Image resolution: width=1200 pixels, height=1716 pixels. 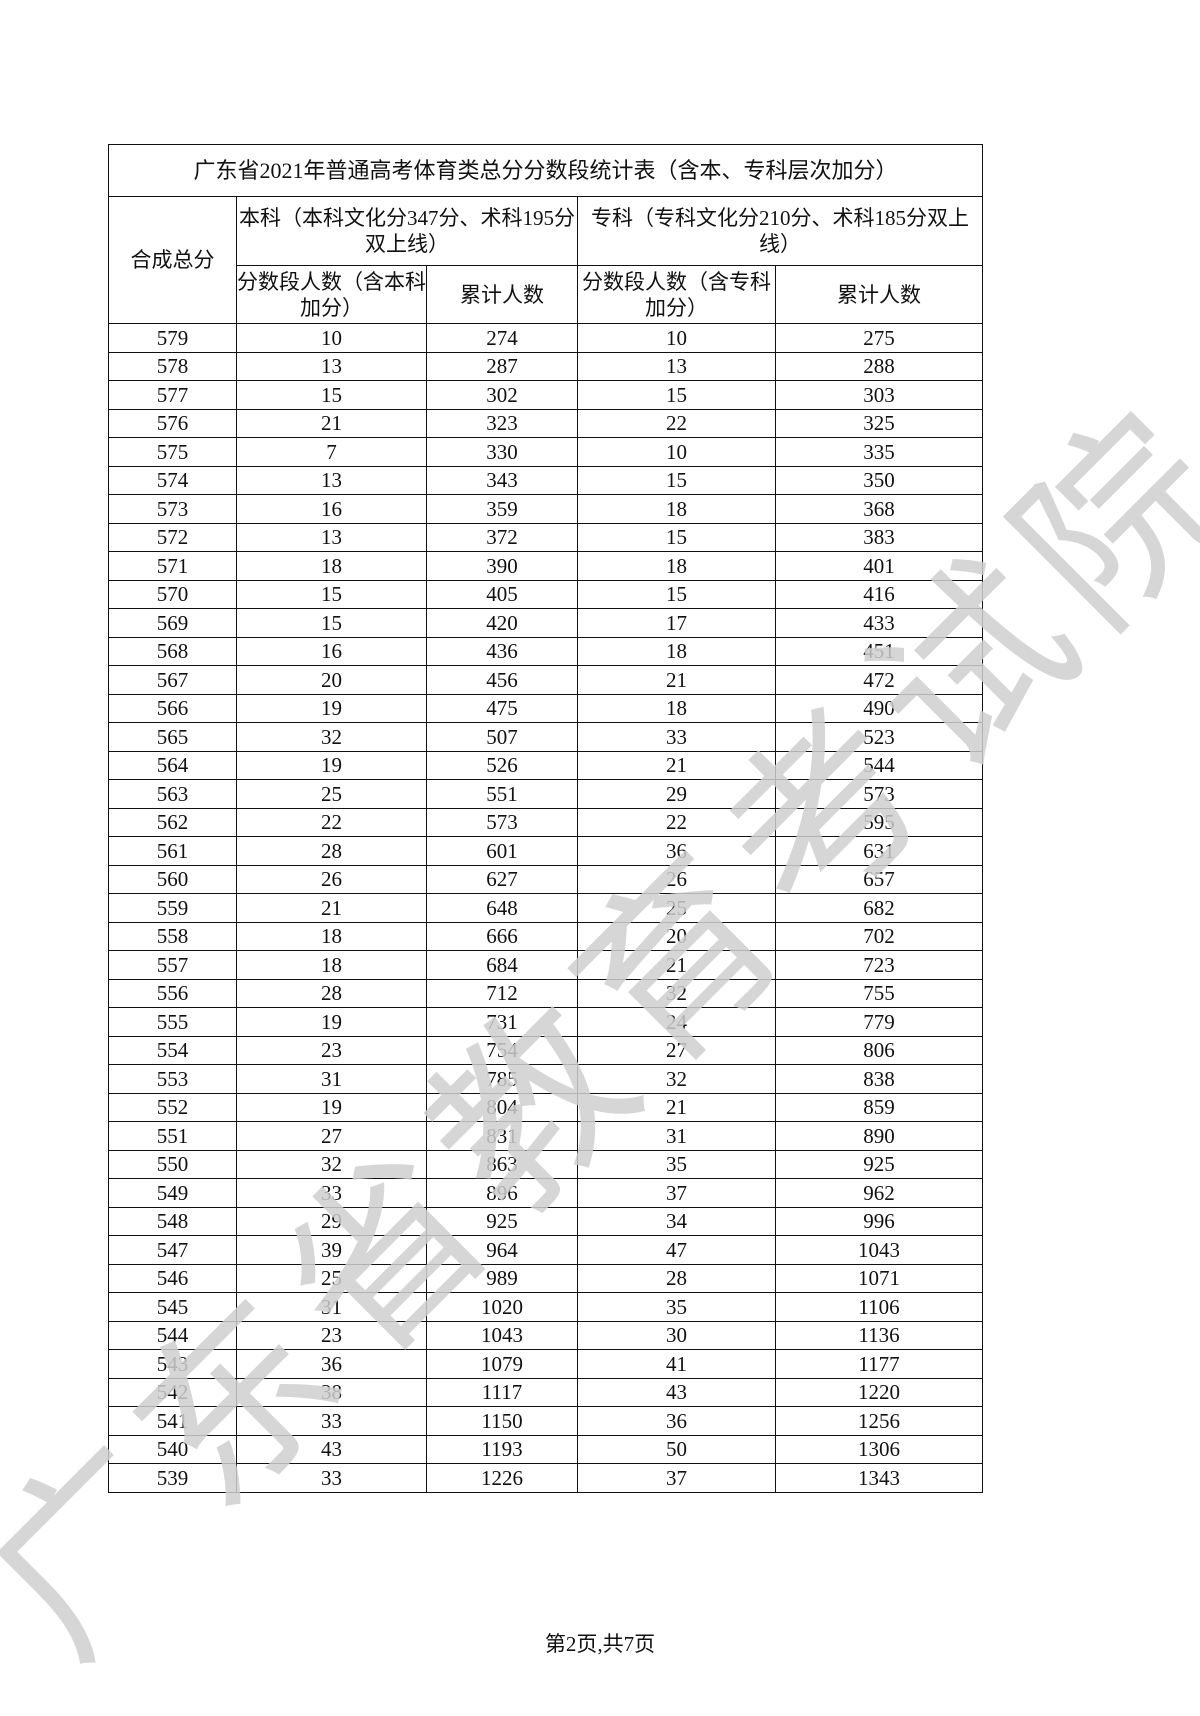 I want to click on cell-benke-cumulative: 330, so click(x=502, y=452).